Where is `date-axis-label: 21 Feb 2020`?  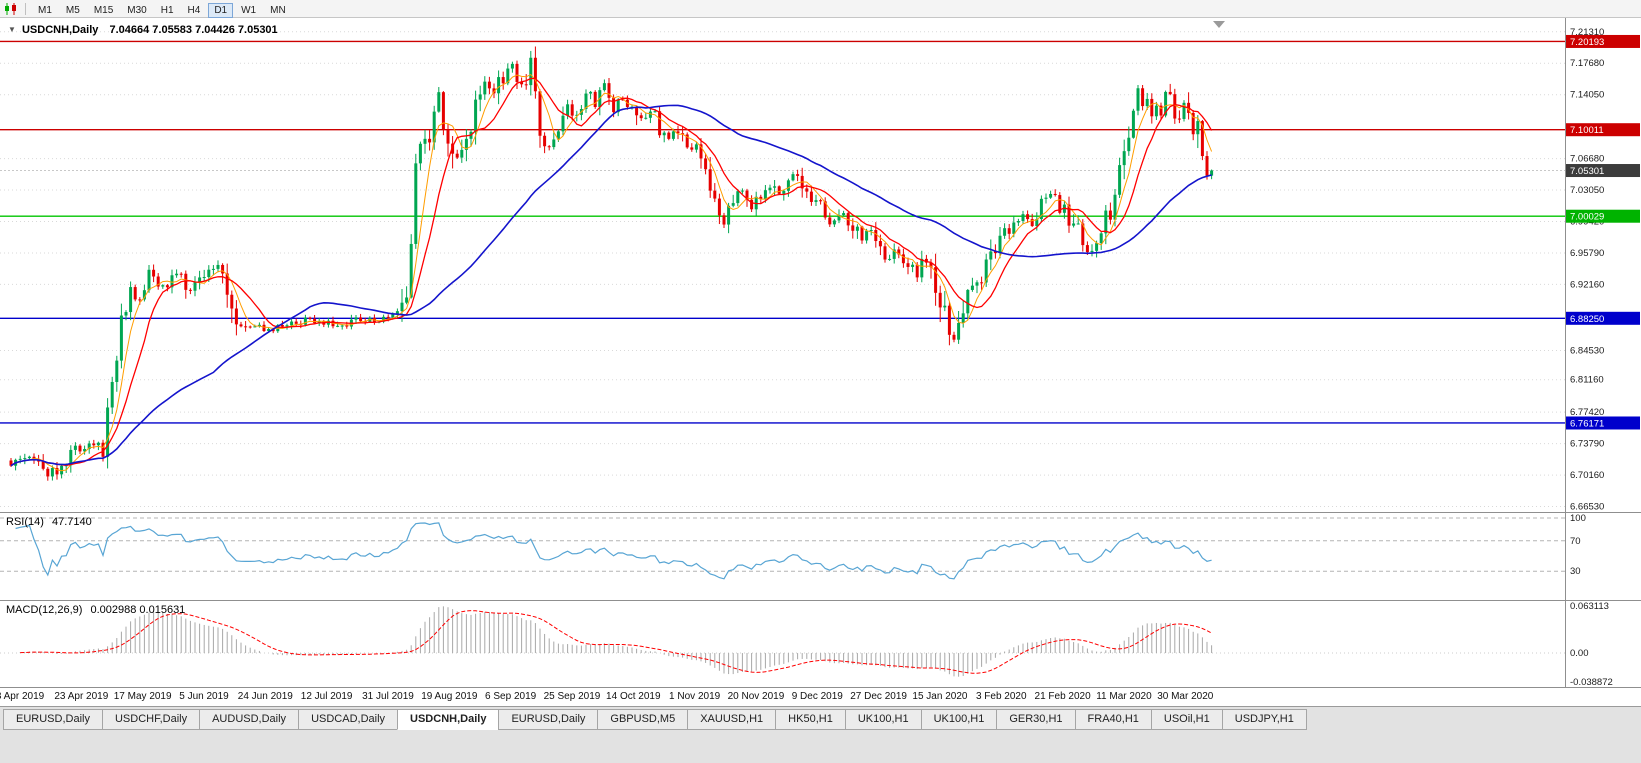
date-axis-label: 21 Feb 2020 is located at coordinates (1062, 696).